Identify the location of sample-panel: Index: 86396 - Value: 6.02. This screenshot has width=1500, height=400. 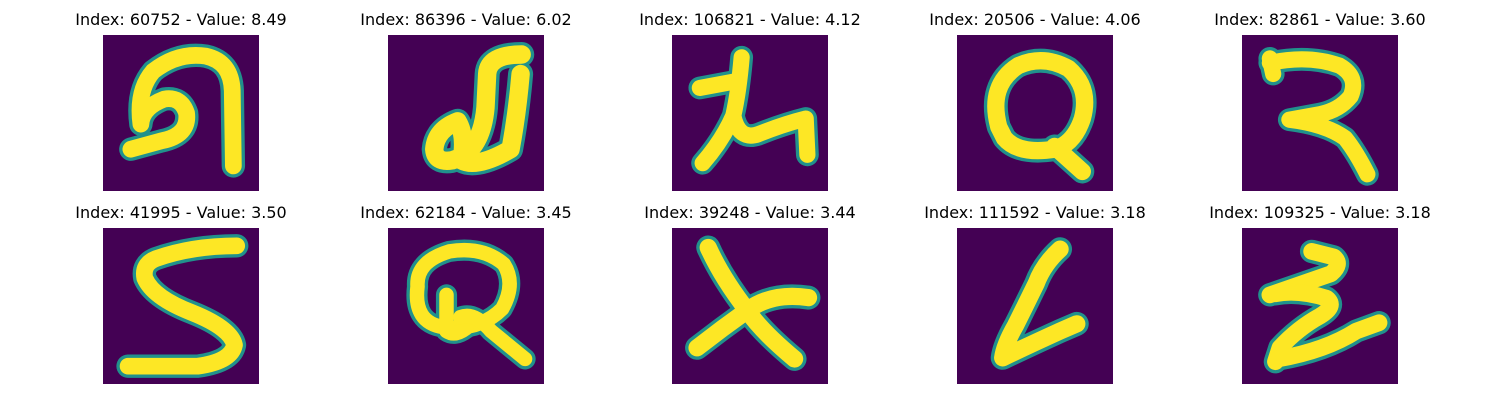
(466, 100).